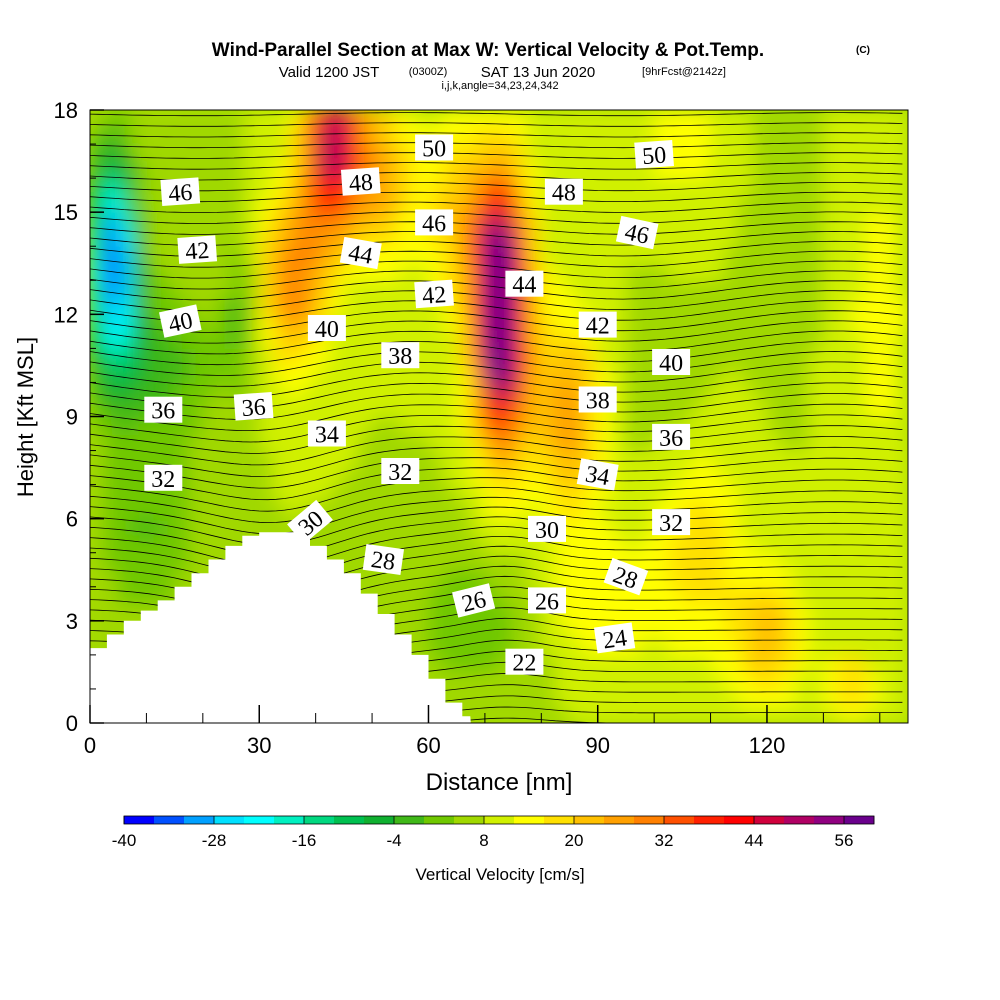  What do you see at coordinates (361, 184) in the screenshot?
I see `isentrope-label-text: 48` at bounding box center [361, 184].